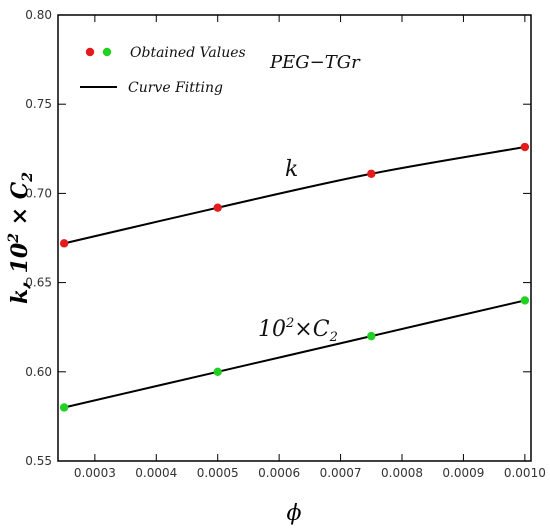 This screenshot has width=550, height=531. I want to click on curve-label-c2: 102×C2, so click(298, 330).